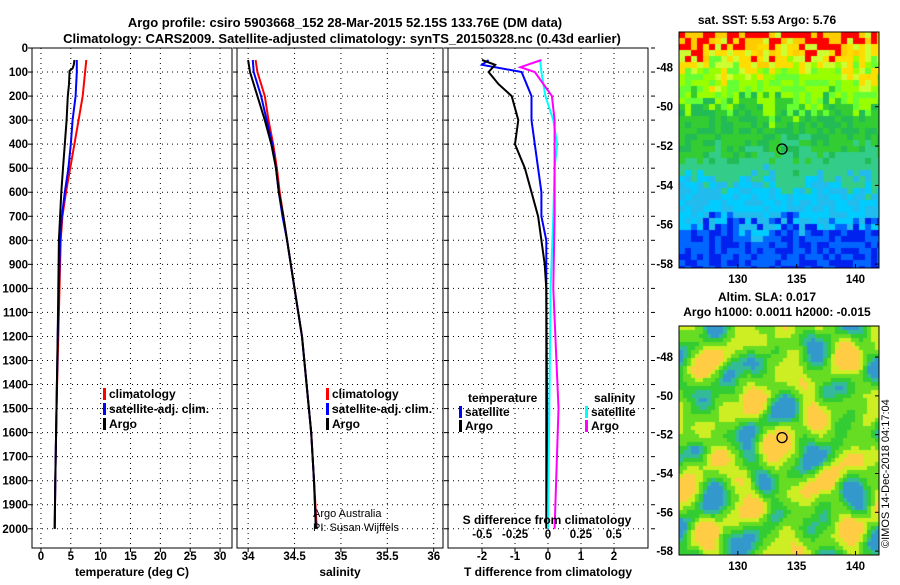 This screenshot has width=900, height=585. Describe the element at coordinates (340, 572) in the screenshot. I see `x-axis-label: salinity` at that location.